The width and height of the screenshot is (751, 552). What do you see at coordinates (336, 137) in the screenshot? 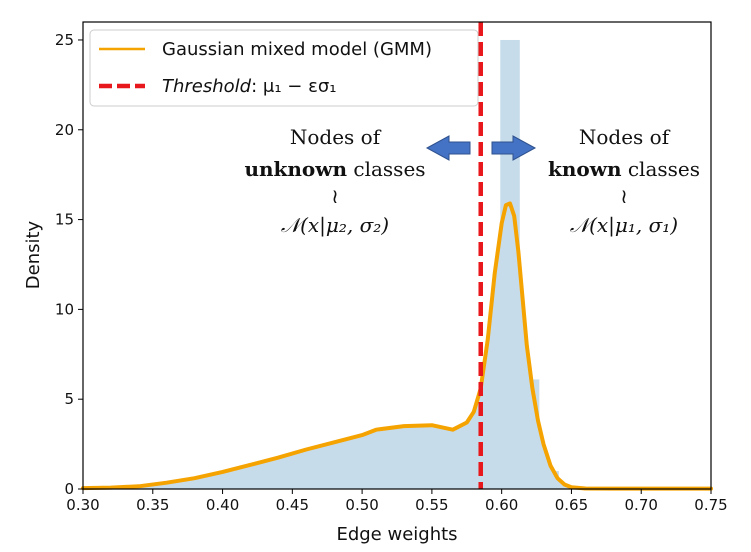
I see `unknown-line1: Nodes of` at bounding box center [336, 137].